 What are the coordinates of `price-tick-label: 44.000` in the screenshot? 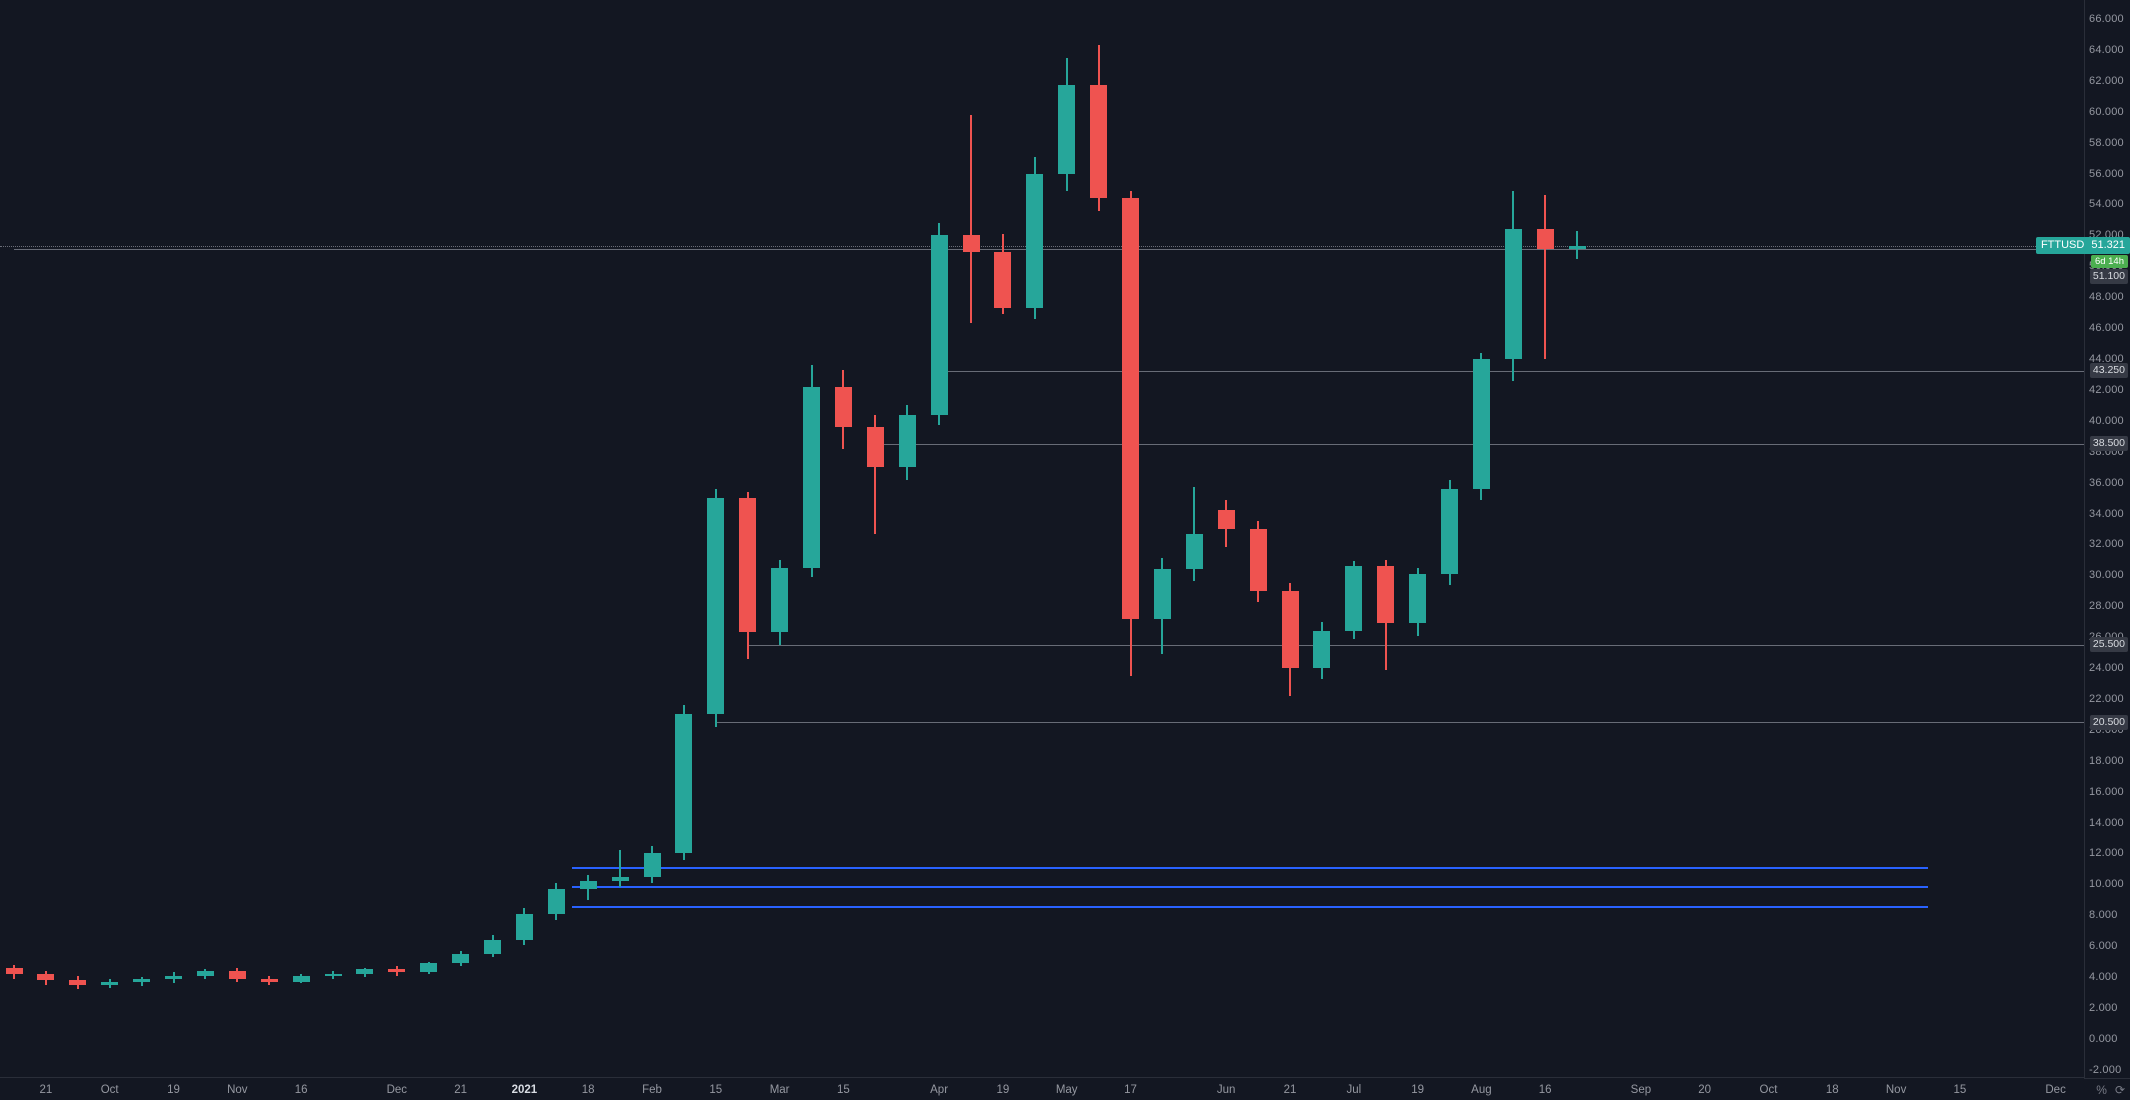 It's located at (2106, 358).